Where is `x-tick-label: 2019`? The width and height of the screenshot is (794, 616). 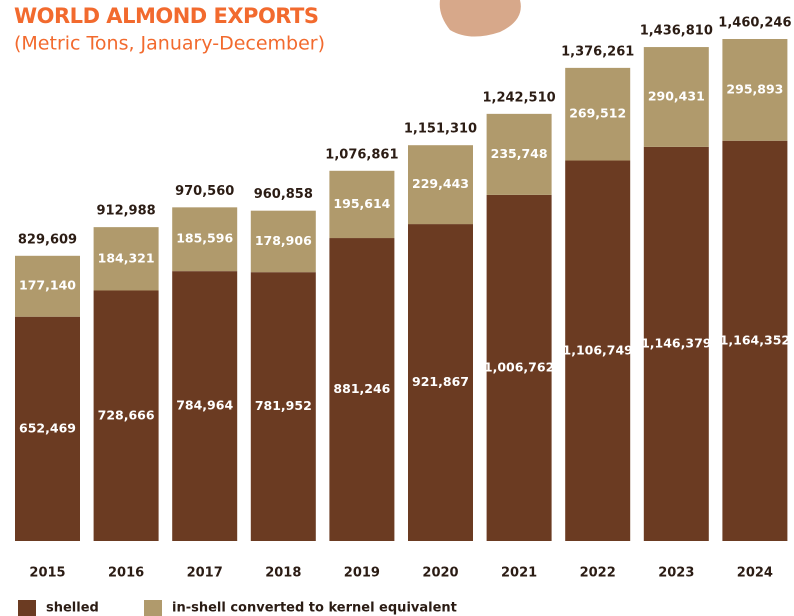 x-tick-label: 2019 is located at coordinates (362, 573).